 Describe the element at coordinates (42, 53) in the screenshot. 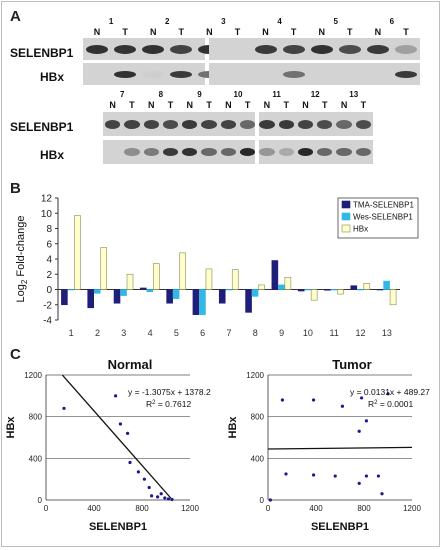

I see `blot-row-label-selenbp1-top: SELENBP1` at that location.